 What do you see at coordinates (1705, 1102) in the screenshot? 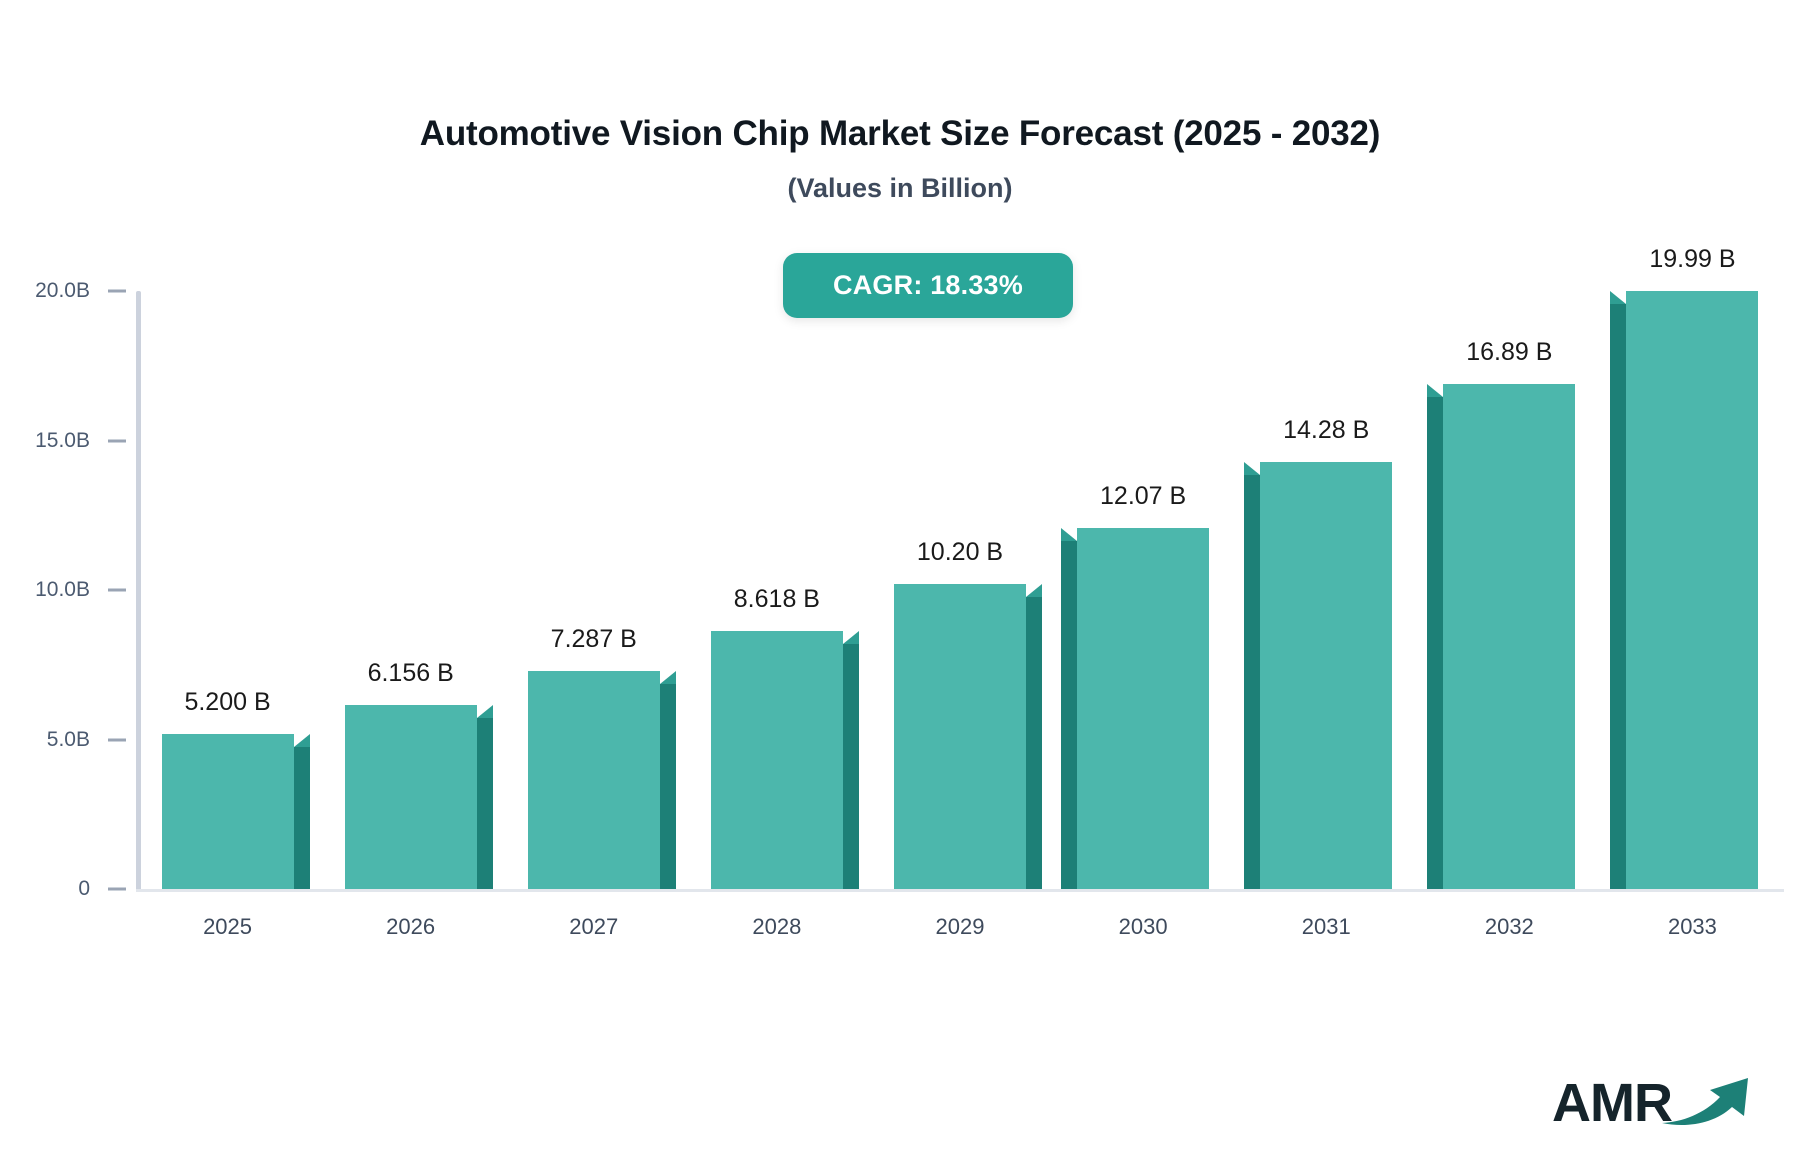
I see `rising-arrow-icon` at bounding box center [1705, 1102].